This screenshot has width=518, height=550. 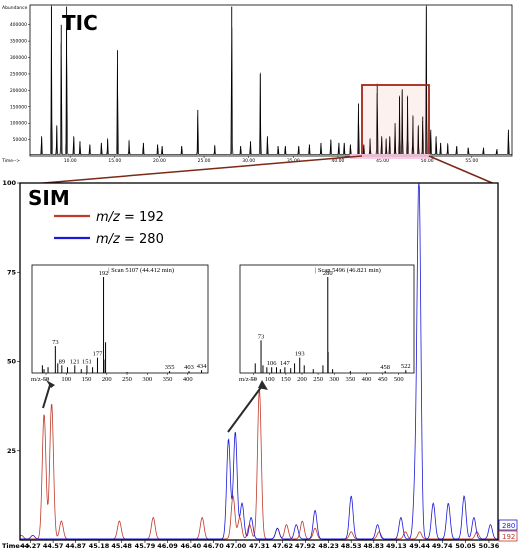 What do you see at coordinates (70, 161) in the screenshot?
I see `tic-x-tick-label: 10.00` at bounding box center [70, 161].